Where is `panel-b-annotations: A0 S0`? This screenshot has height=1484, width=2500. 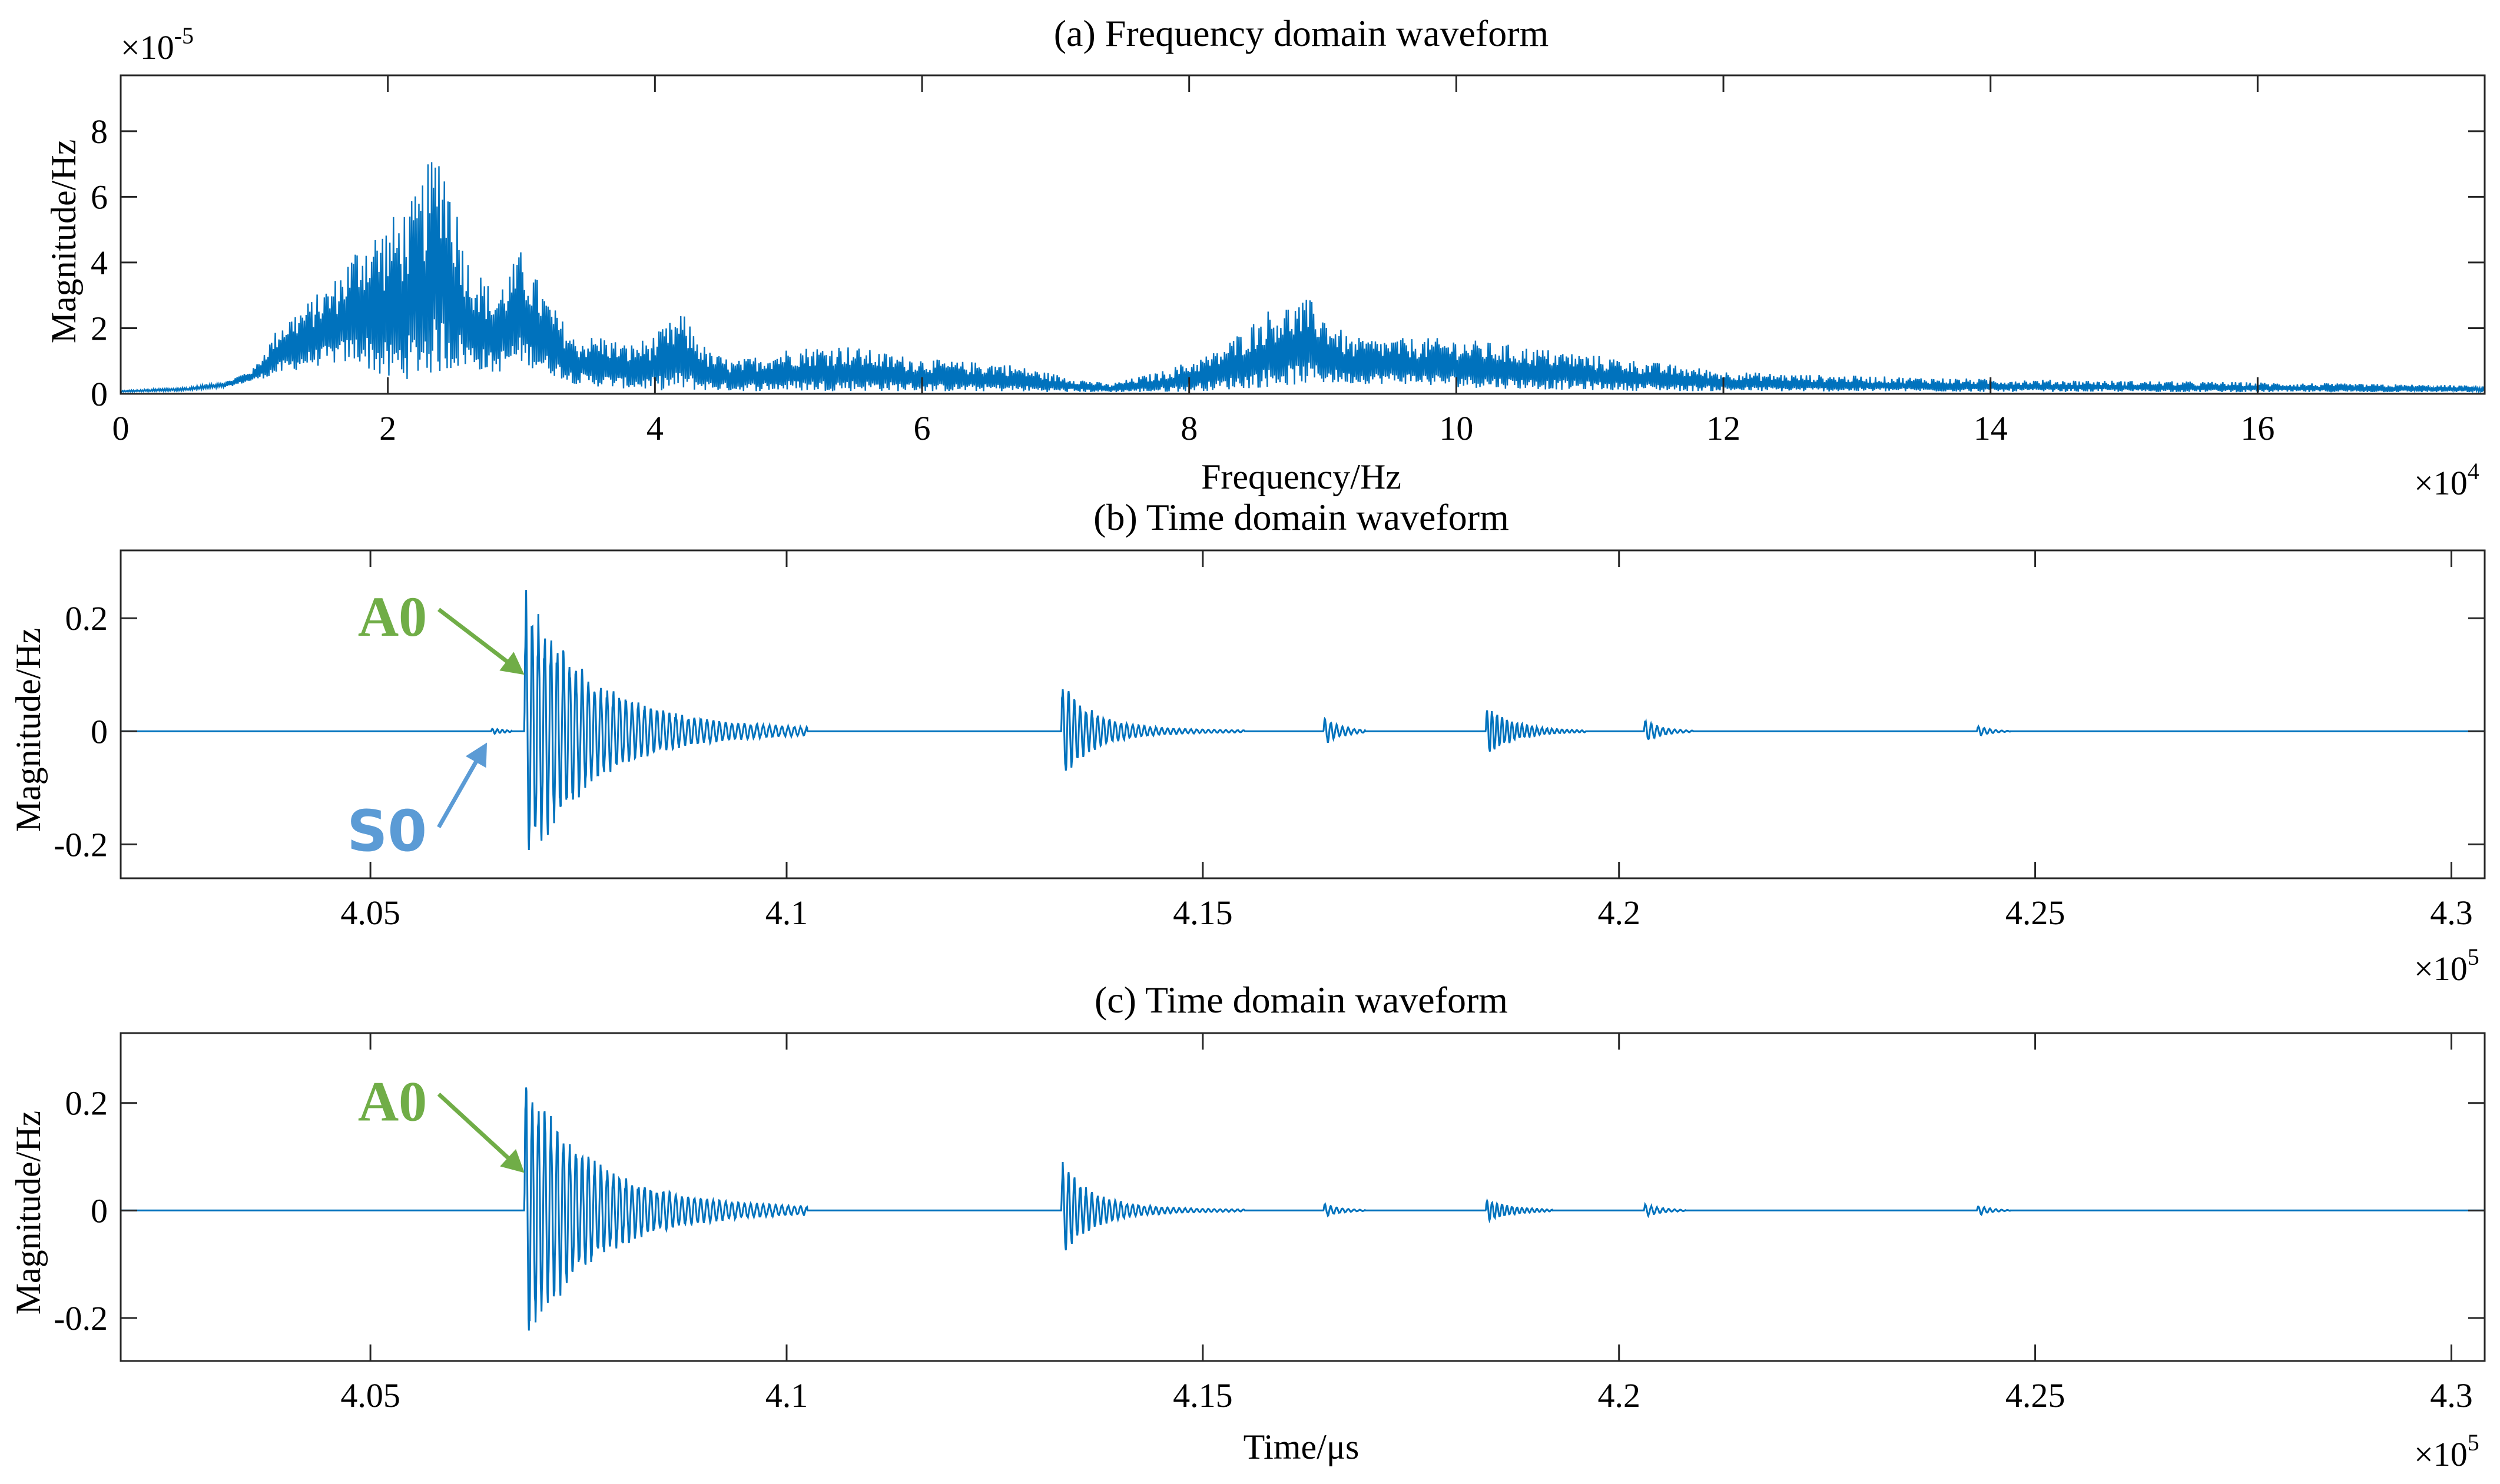 panel-b-annotations: A0 S0 is located at coordinates (436, 724).